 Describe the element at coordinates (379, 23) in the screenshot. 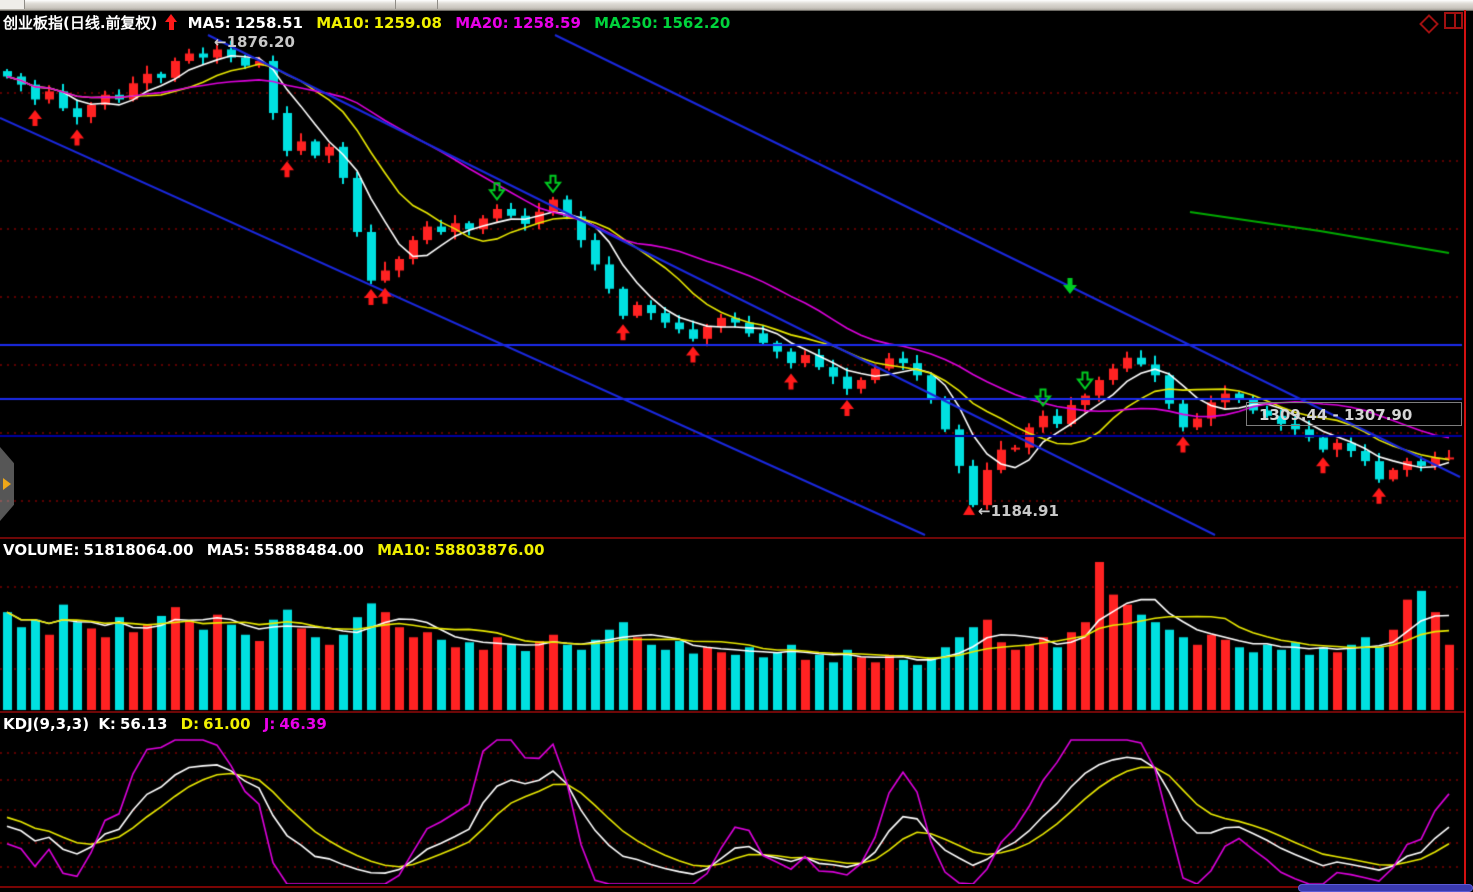

I see `ma10-readout: MA10: 1259.08` at that location.